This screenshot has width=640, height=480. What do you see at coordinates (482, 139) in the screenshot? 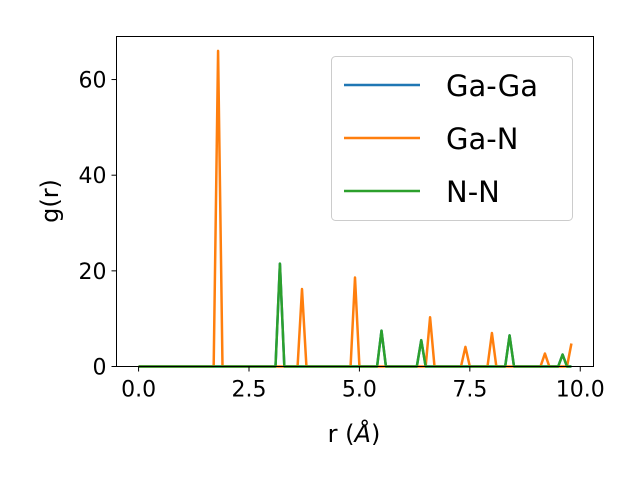
I see `legend-label-ga-n: Ga-N` at bounding box center [482, 139].